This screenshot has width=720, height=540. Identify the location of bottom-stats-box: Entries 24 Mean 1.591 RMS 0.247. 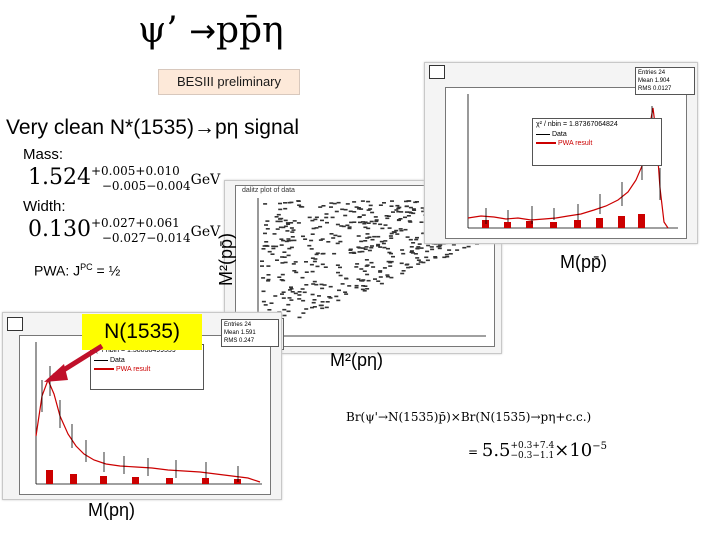
(250, 333).